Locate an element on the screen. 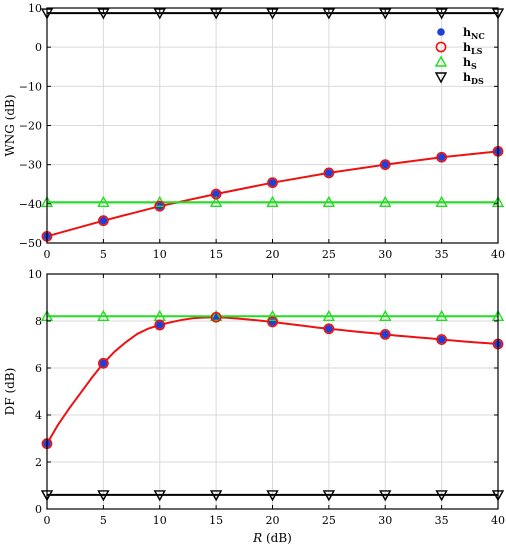  x-axis-label-unit: (dB) is located at coordinates (277, 538).